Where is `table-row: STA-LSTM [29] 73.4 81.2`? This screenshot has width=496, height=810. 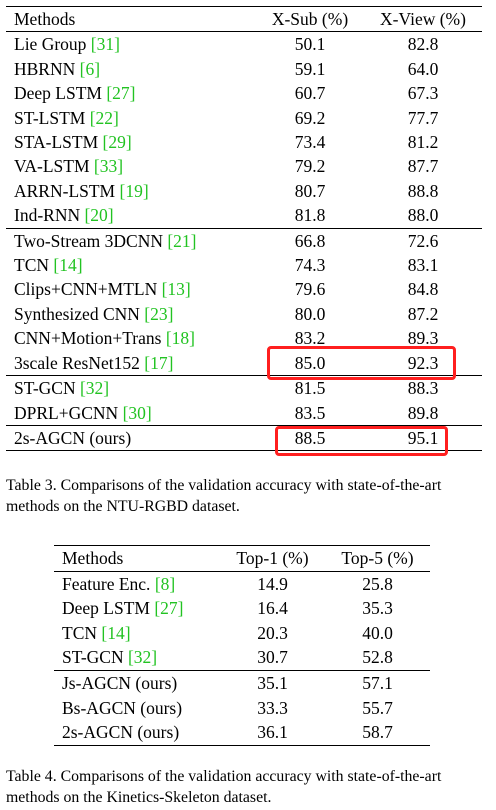 table-row: STA-LSTM [29] 73.4 81.2 is located at coordinates (244, 142).